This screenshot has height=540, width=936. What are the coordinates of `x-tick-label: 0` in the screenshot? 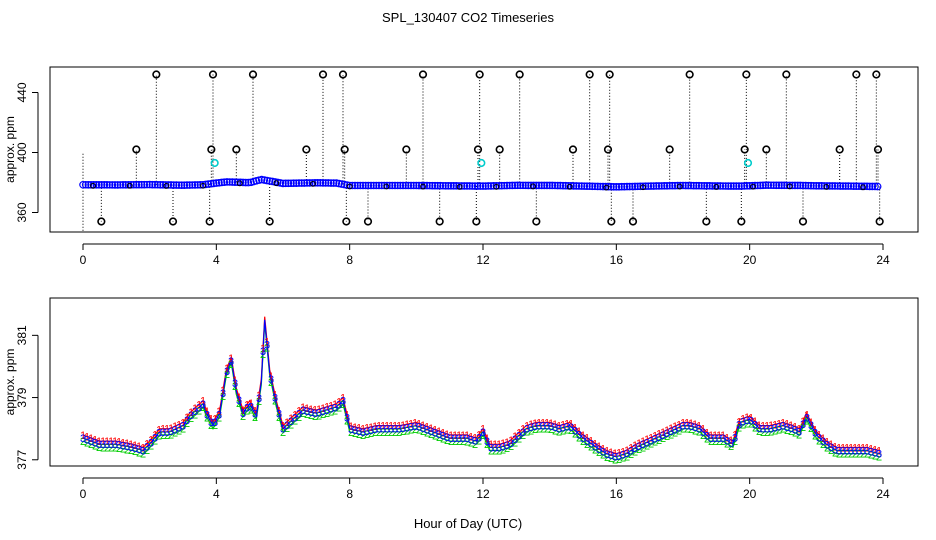 It's located at (83, 494).